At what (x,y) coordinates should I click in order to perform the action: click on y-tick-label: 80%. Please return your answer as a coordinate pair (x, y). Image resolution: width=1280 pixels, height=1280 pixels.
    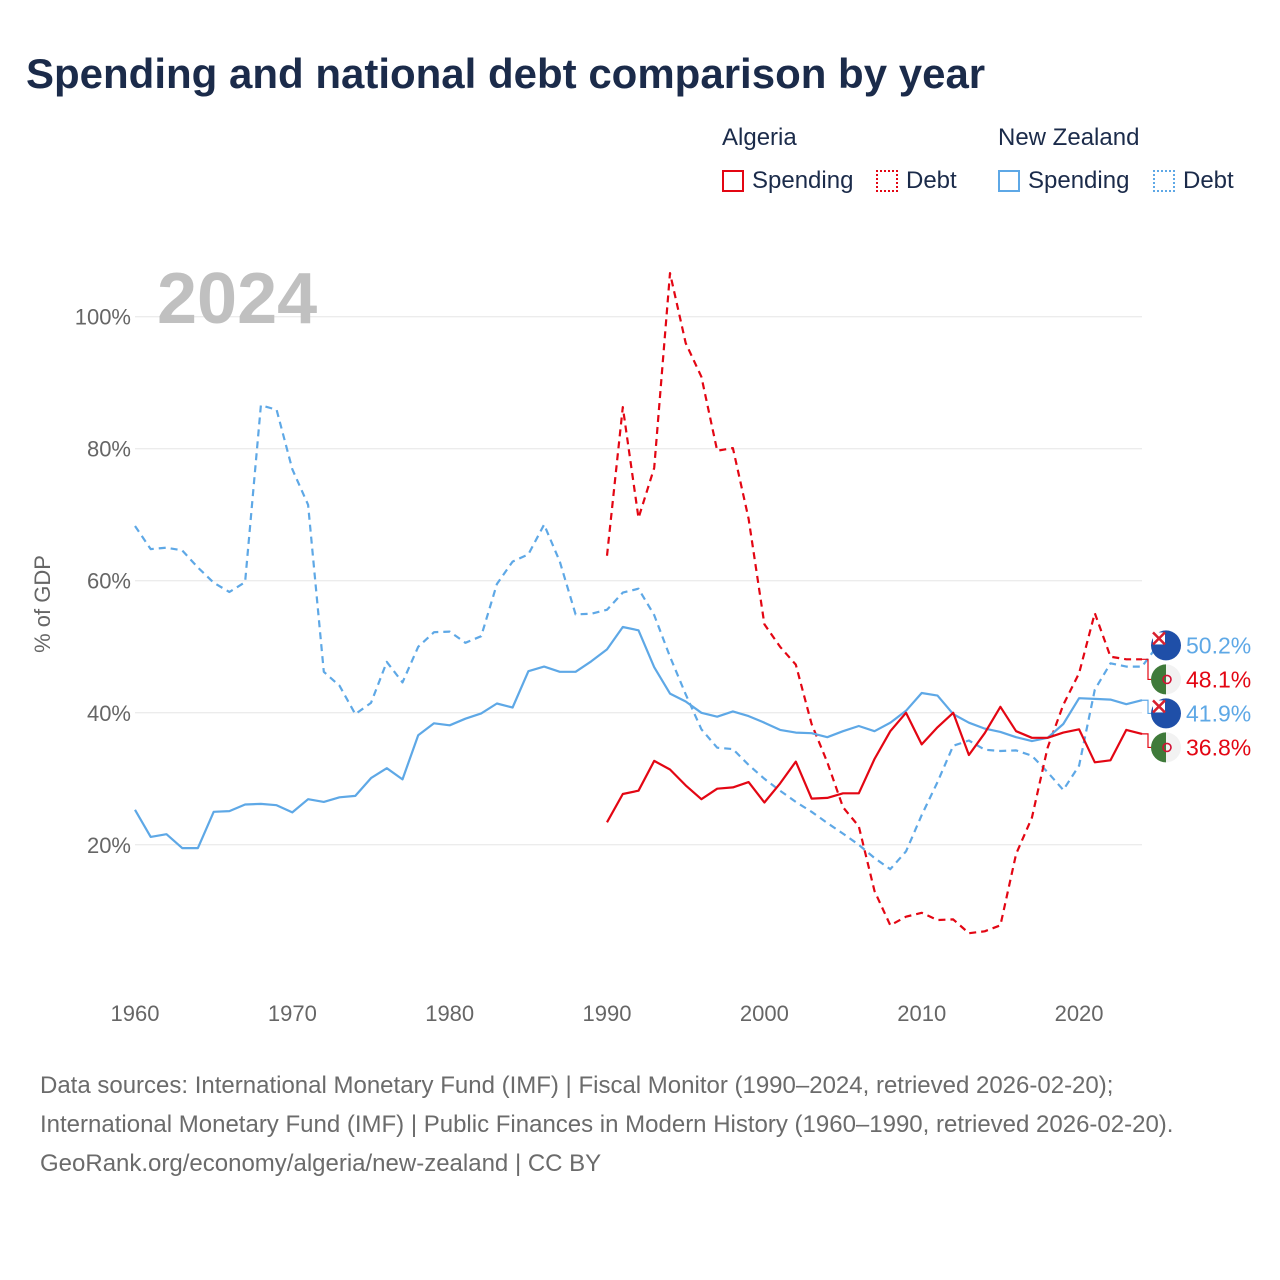
    Looking at the image, I should click on (109, 449).